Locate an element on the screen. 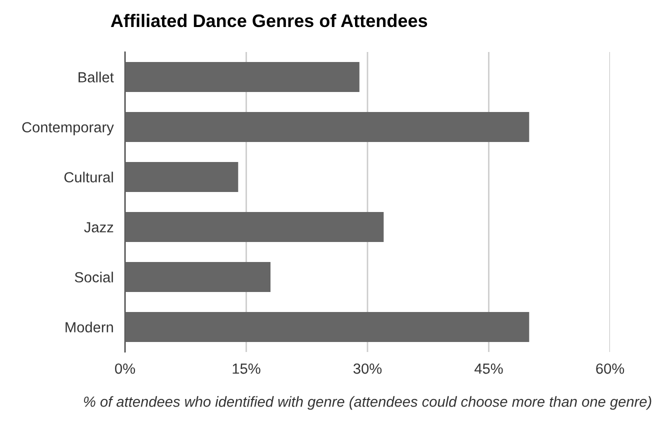 Image resolution: width=654 pixels, height=431 pixels. y-tick-label: Social is located at coordinates (93, 277).